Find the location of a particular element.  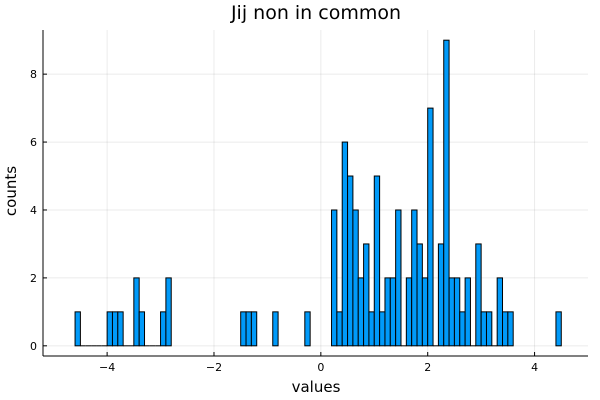

y-tick-label: 2 is located at coordinates (33, 278).